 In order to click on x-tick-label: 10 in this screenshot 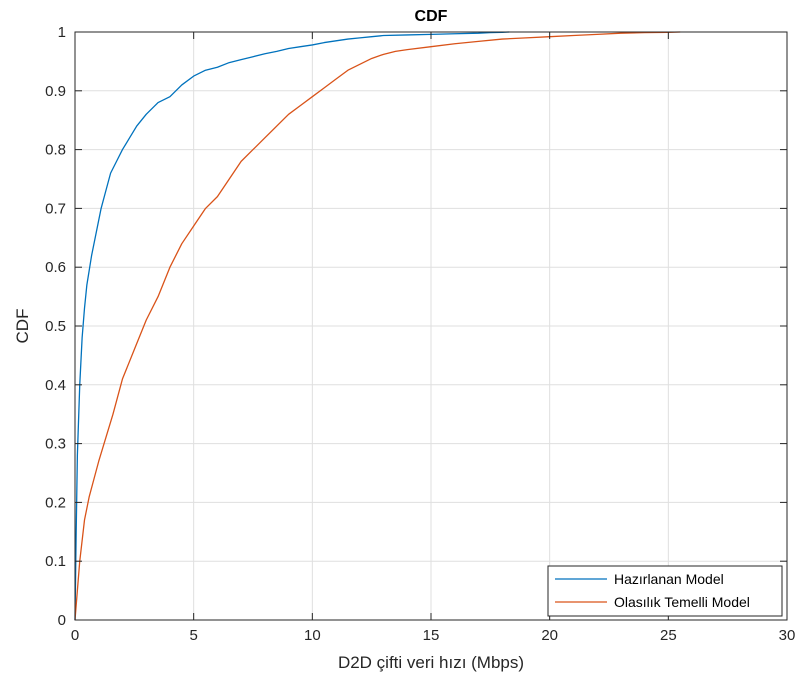, I will do `click(312, 635)`.